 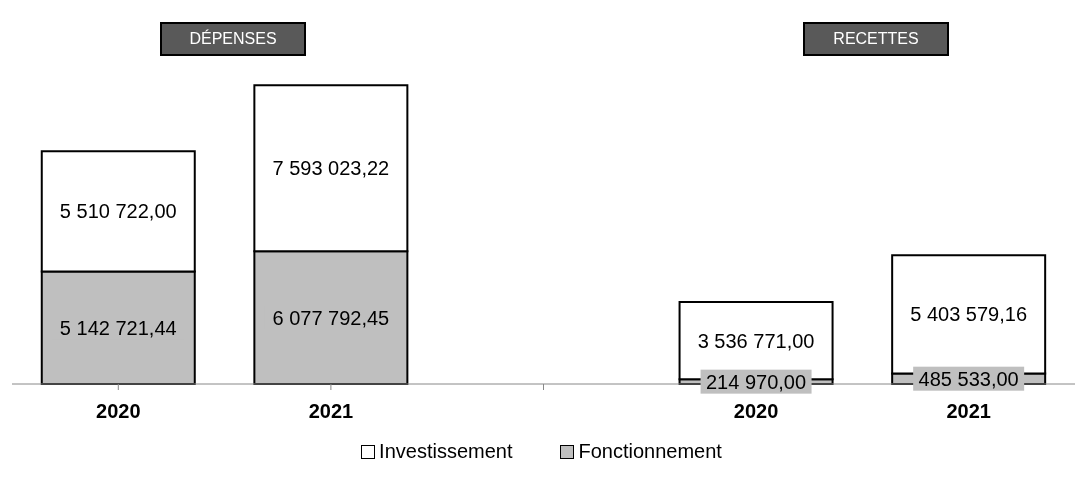 What do you see at coordinates (331, 317) in the screenshot?
I see `data-label: 6 077 792,45` at bounding box center [331, 317].